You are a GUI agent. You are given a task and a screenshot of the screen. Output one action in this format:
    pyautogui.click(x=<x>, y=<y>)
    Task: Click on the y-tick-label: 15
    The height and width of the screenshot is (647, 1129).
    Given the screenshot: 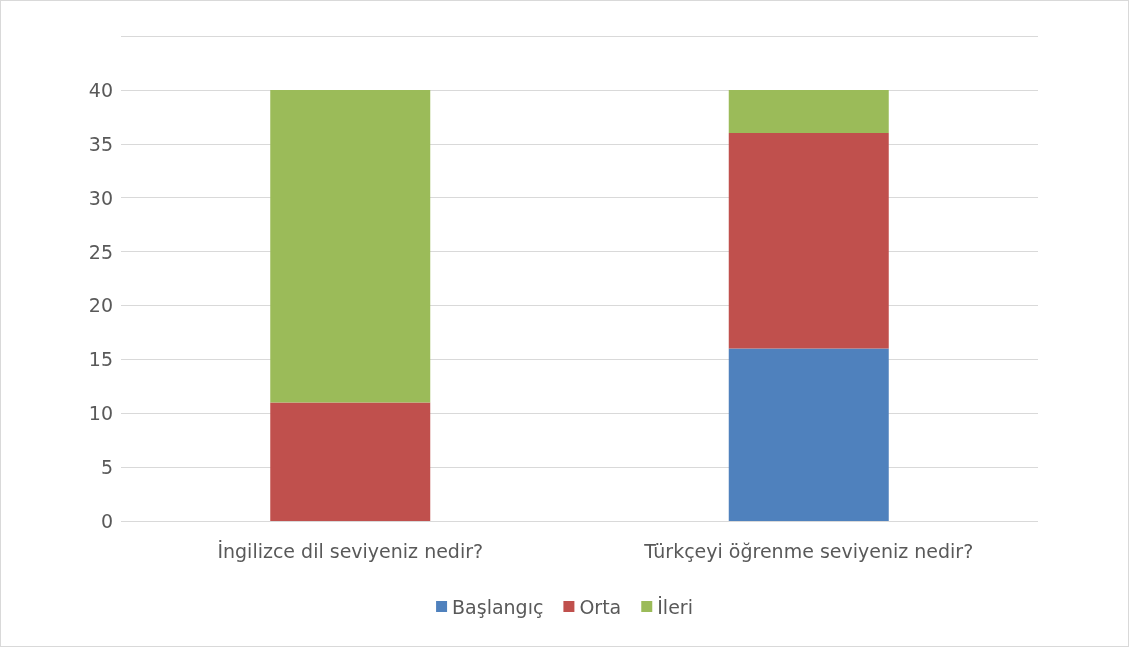 What is the action you would take?
    pyautogui.click(x=100, y=359)
    